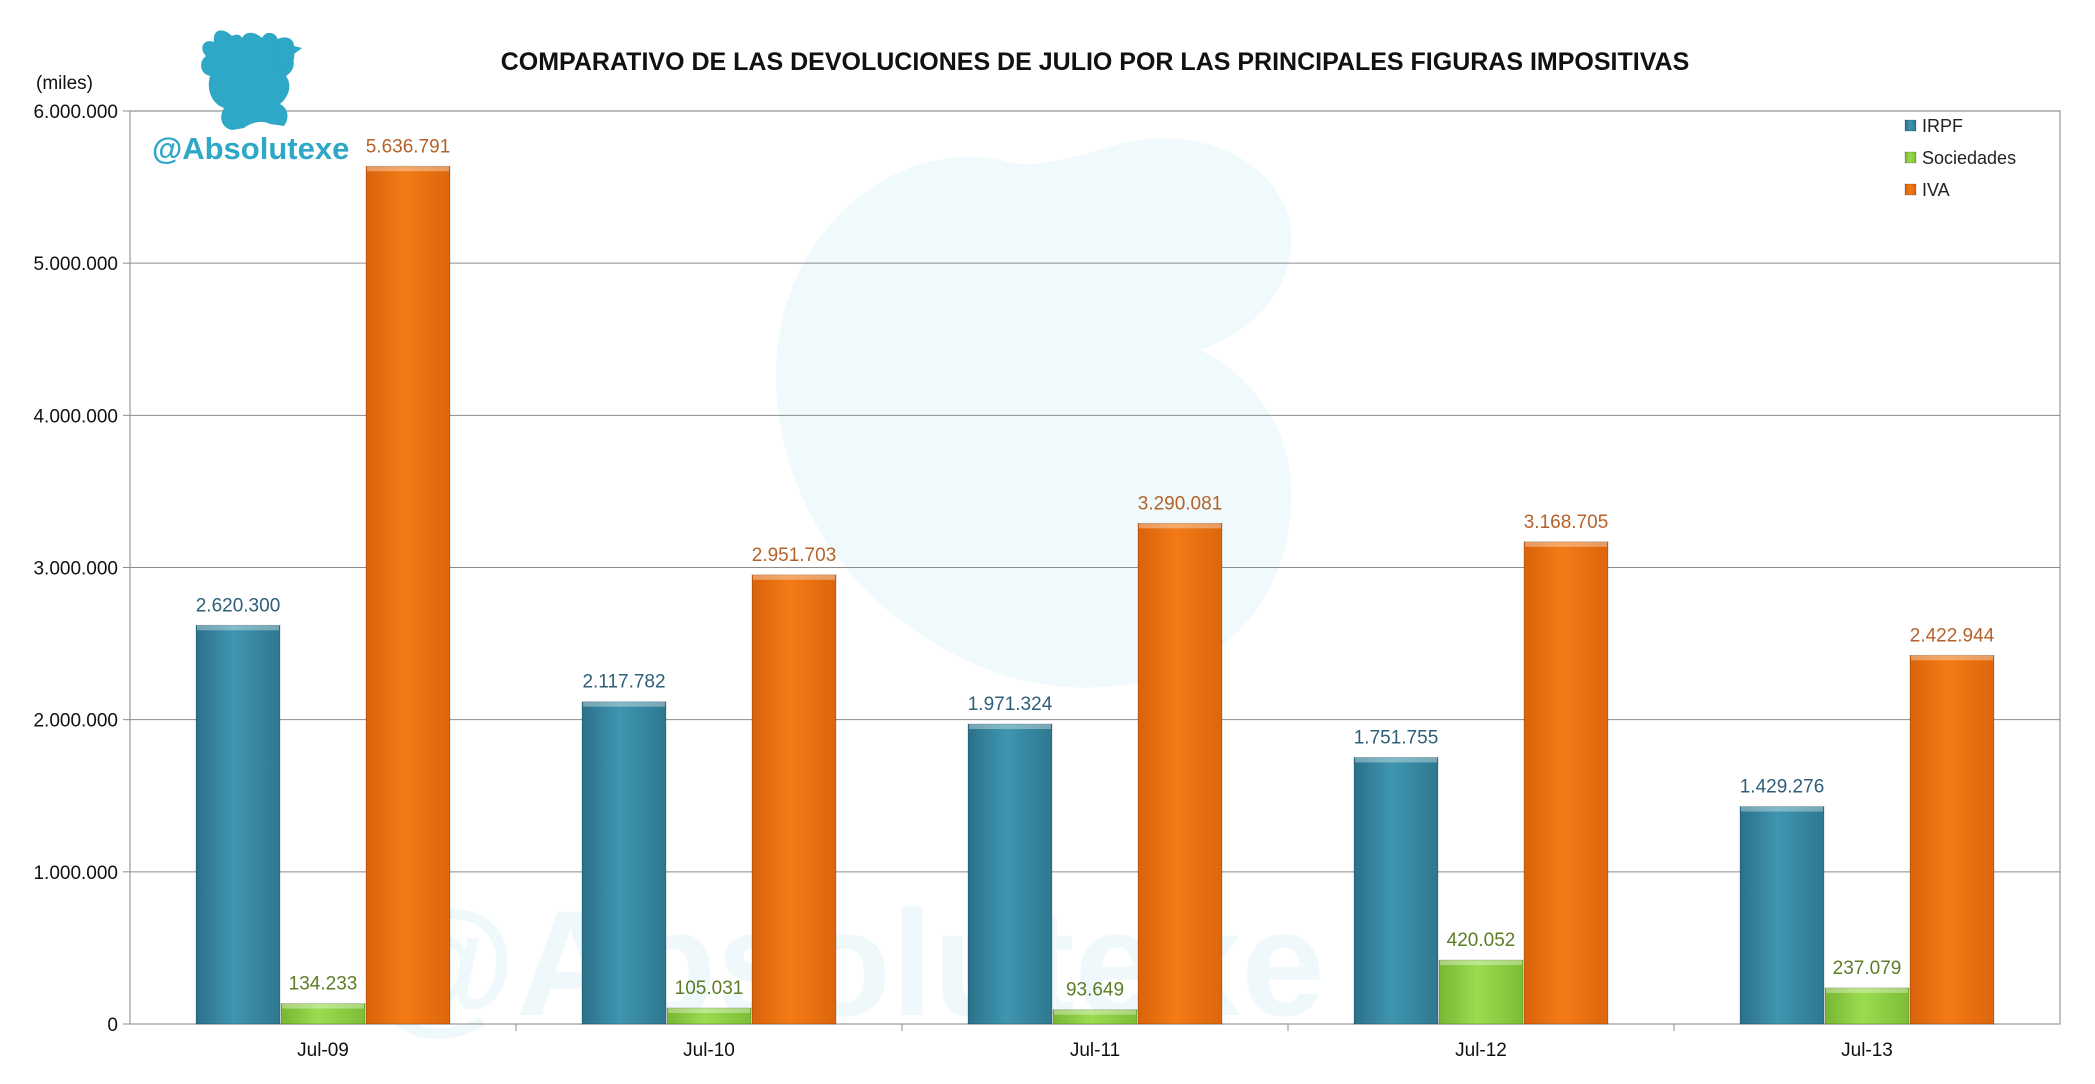 This screenshot has width=2095, height=1084. What do you see at coordinates (1566, 522) in the screenshot?
I see `data-label-iva: 3.168.705` at bounding box center [1566, 522].